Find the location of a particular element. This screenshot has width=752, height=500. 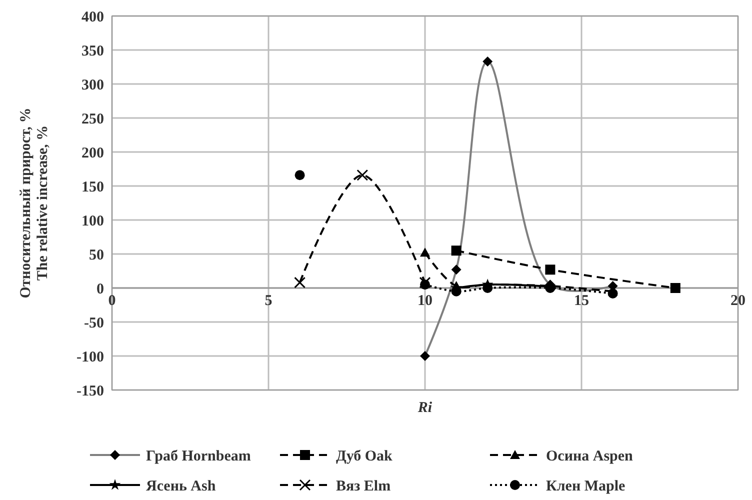

x-tick-label: 10 is located at coordinates (425, 301).